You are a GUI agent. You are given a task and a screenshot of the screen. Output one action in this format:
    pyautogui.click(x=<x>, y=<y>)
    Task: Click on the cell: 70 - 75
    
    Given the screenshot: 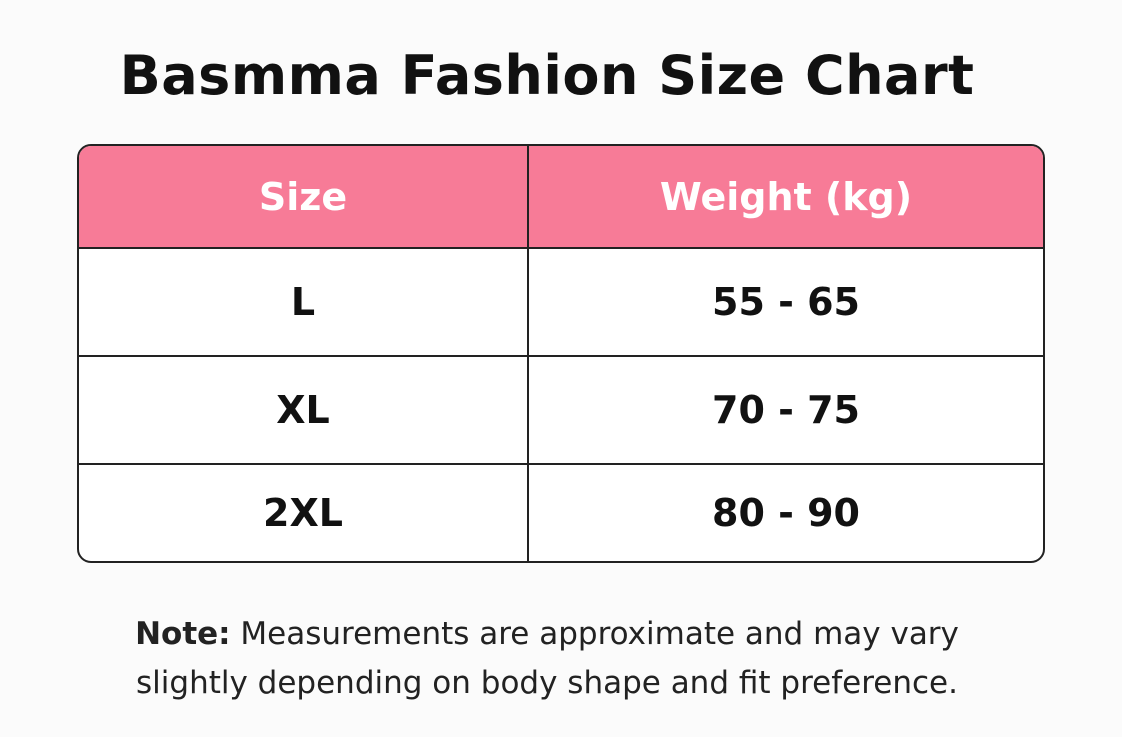 What is the action you would take?
    pyautogui.click(x=786, y=409)
    